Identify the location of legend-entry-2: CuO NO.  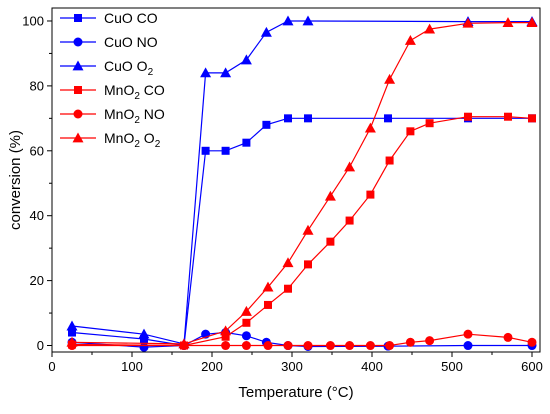
(109, 42).